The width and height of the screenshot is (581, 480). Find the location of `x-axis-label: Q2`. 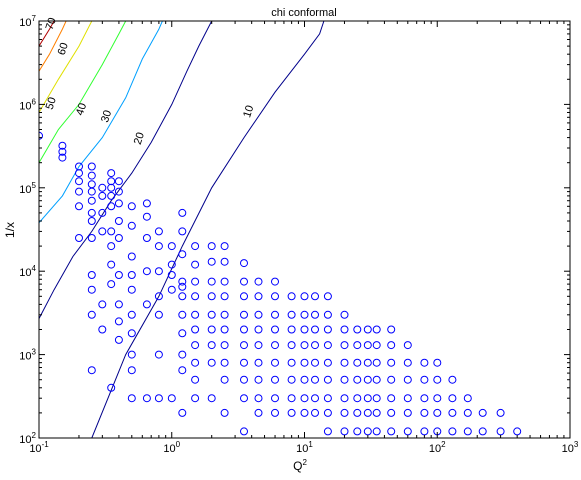

x-axis-label: Q2 is located at coordinates (300, 465).